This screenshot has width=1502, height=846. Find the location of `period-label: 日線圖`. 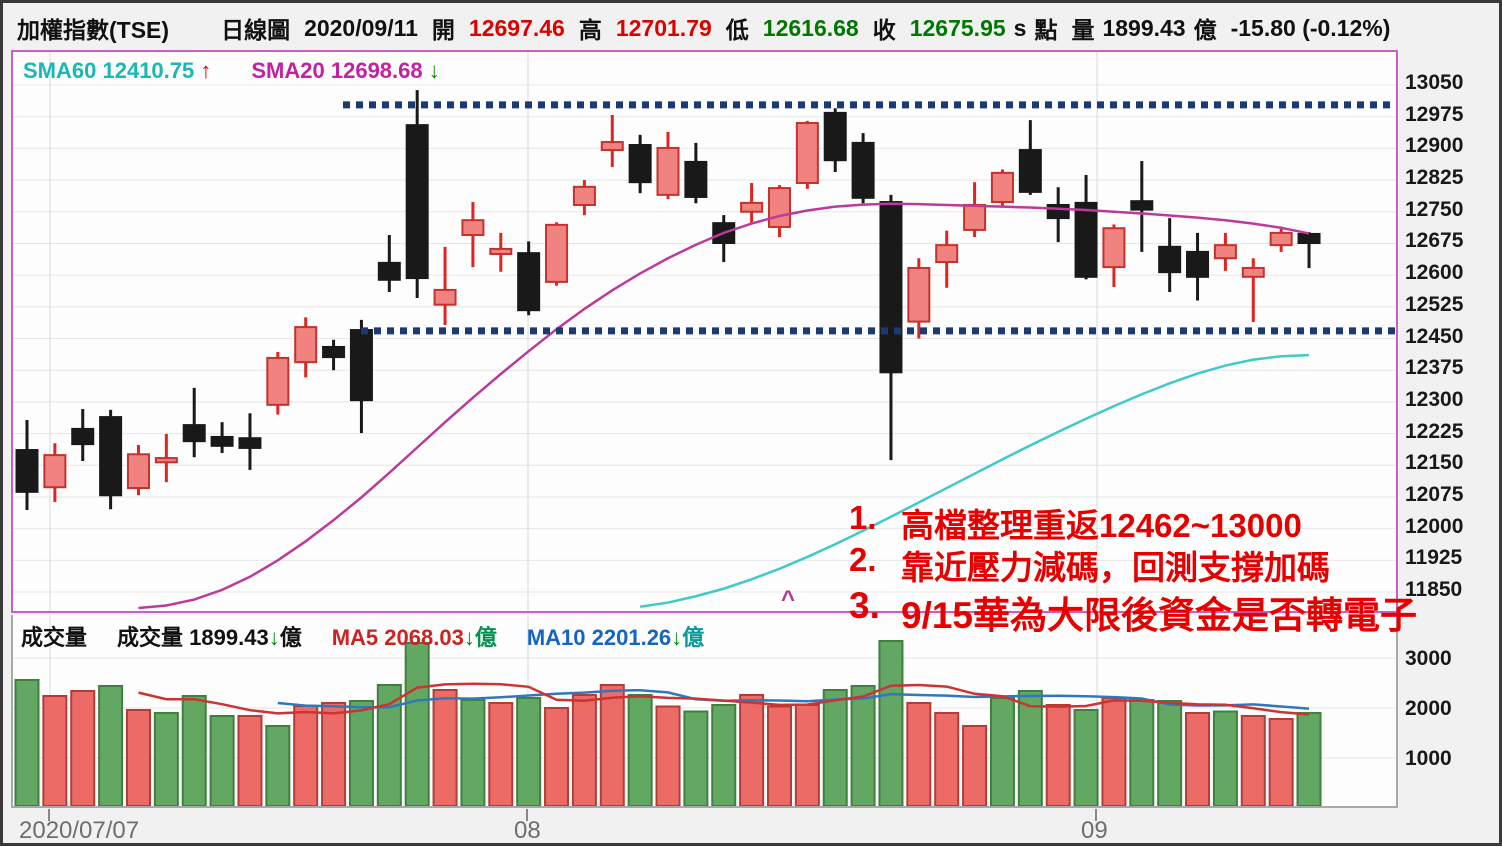

period-label: 日線圖 is located at coordinates (256, 30).